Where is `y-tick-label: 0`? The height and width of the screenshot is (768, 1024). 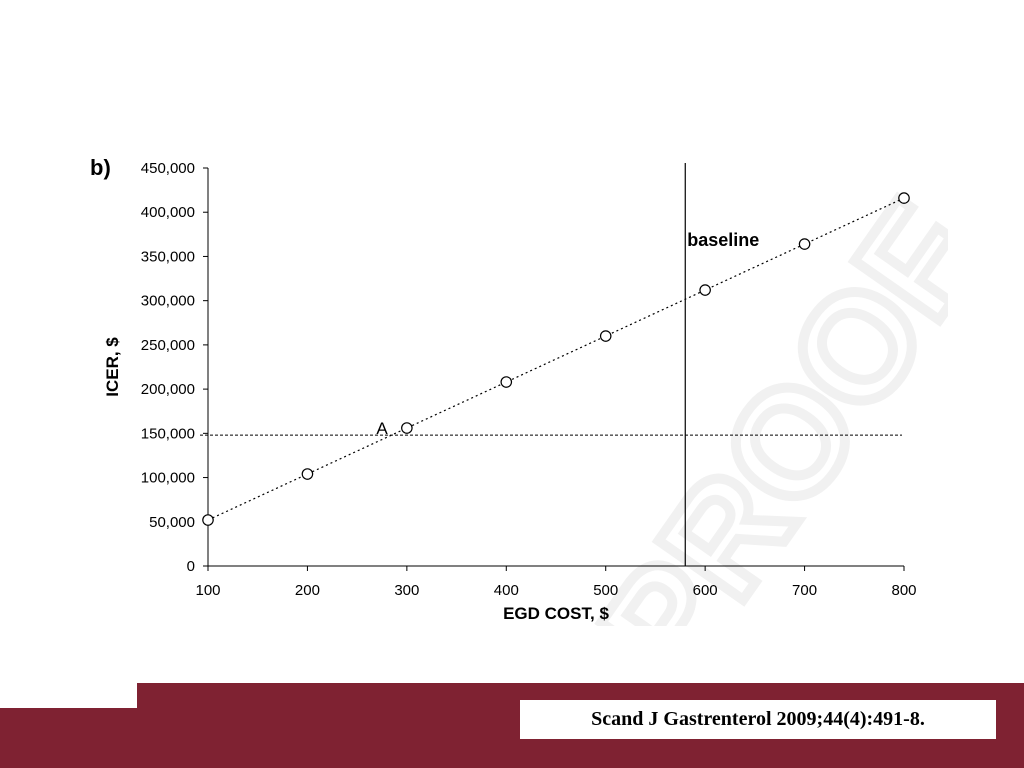 y-tick-label: 0 is located at coordinates (191, 566).